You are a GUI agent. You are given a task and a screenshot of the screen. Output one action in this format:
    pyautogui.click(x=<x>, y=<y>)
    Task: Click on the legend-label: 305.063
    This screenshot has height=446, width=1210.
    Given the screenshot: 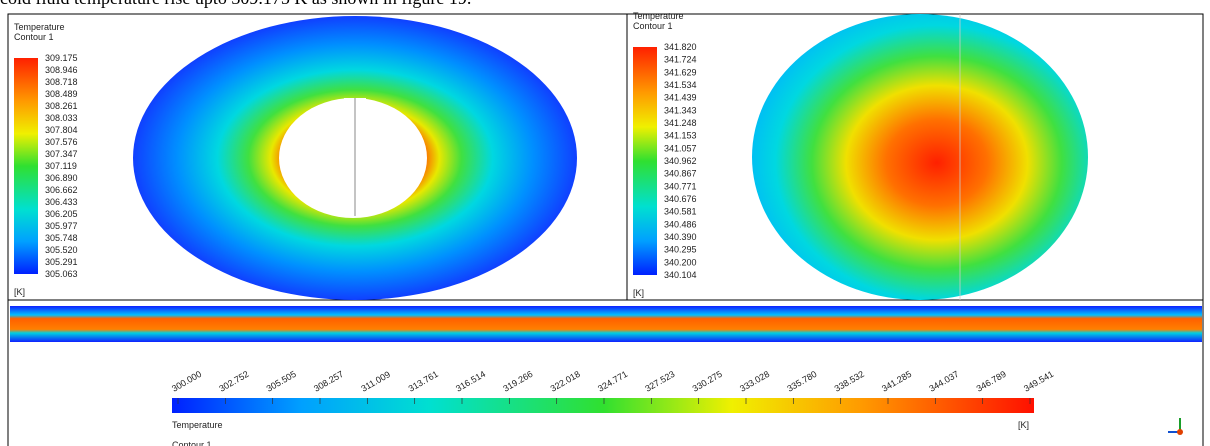 What is the action you would take?
    pyautogui.click(x=61, y=274)
    